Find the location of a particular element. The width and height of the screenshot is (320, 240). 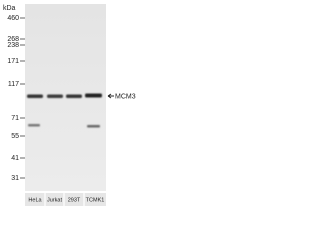

target-arrow is located at coordinates (110, 96).